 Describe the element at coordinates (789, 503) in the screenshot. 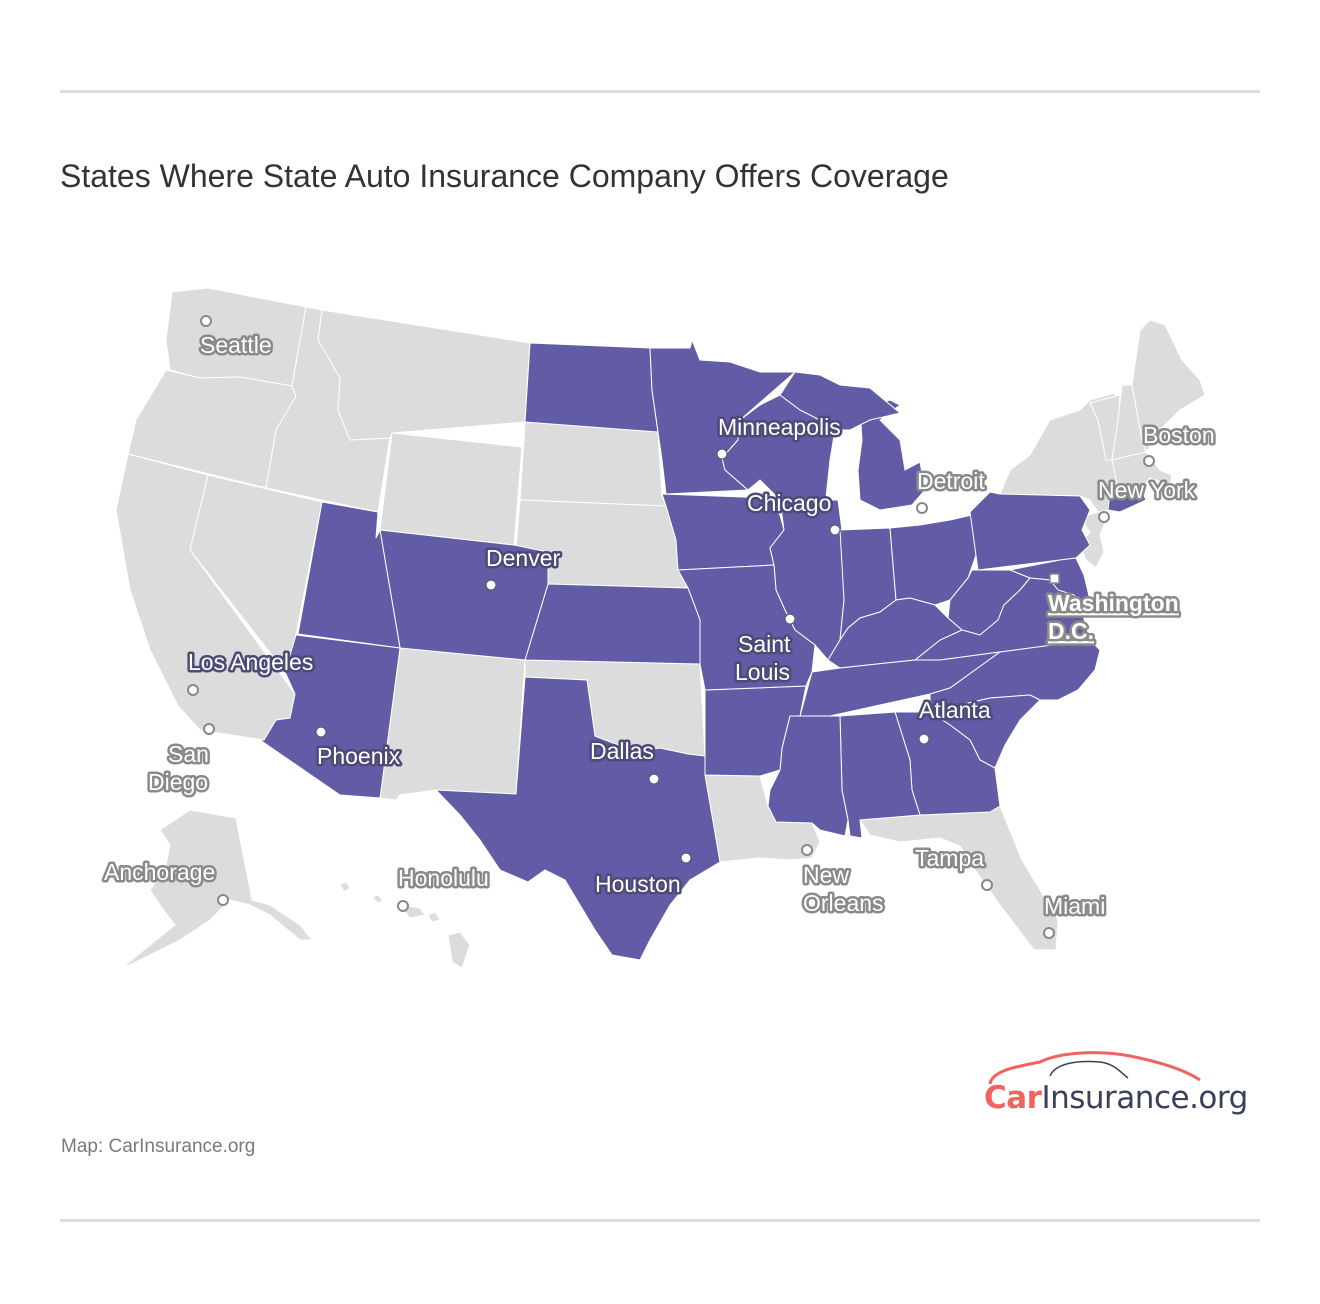

I see `city-label-chicago: Chicago` at that location.